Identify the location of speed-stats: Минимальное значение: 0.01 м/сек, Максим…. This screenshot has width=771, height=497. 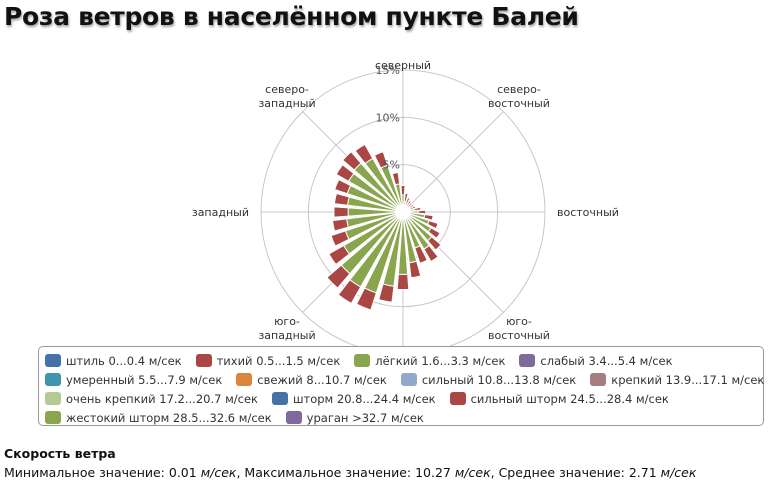
(350, 472).